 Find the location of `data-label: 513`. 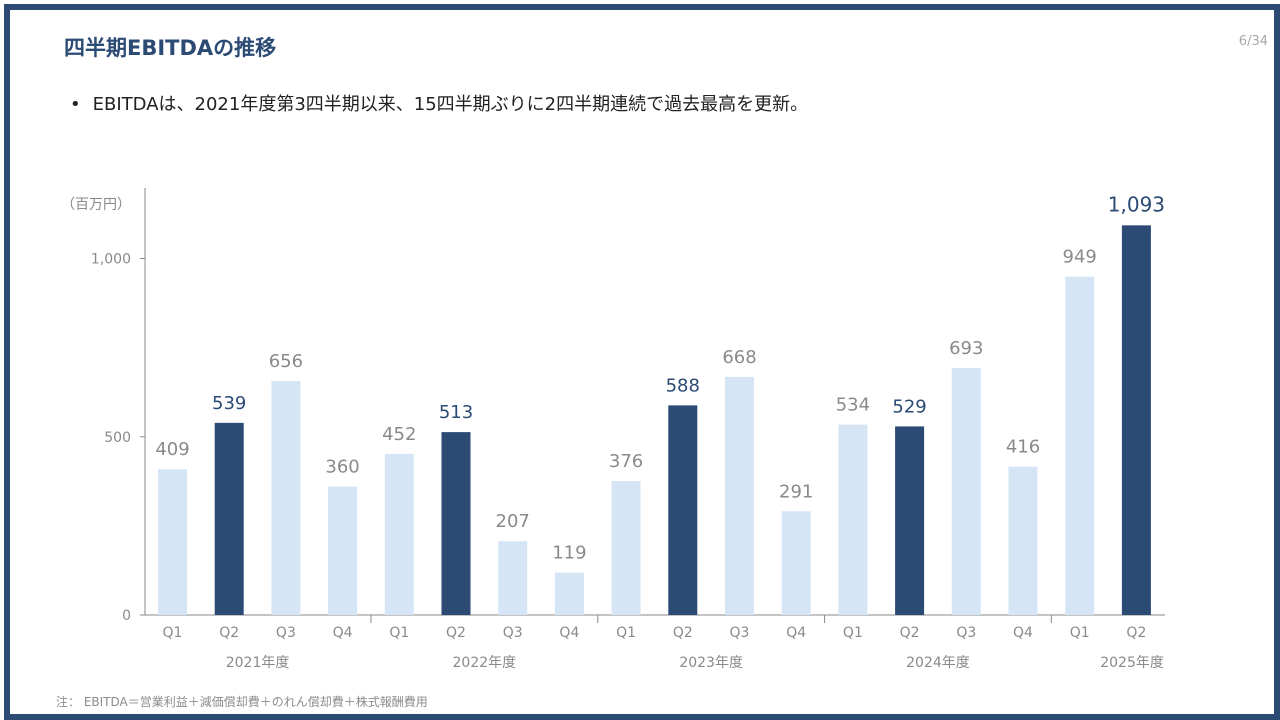

data-label: 513 is located at coordinates (456, 412).